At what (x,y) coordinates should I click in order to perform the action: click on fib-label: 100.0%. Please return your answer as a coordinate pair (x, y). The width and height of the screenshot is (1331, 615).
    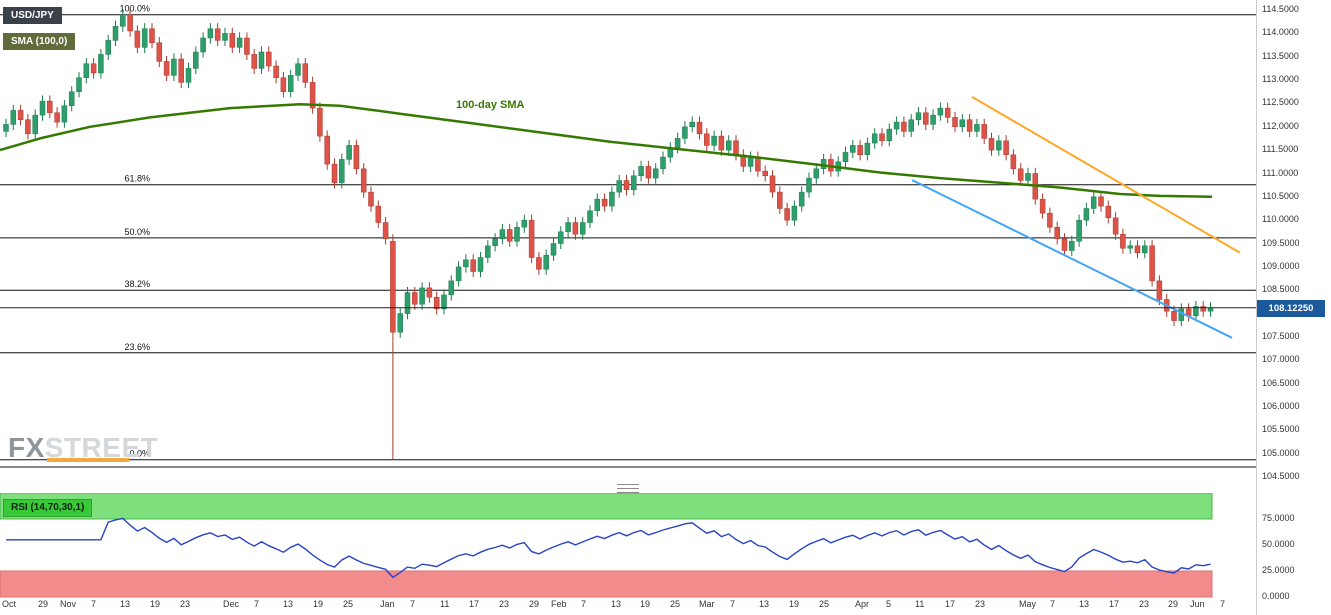
    Looking at the image, I should click on (134, 9).